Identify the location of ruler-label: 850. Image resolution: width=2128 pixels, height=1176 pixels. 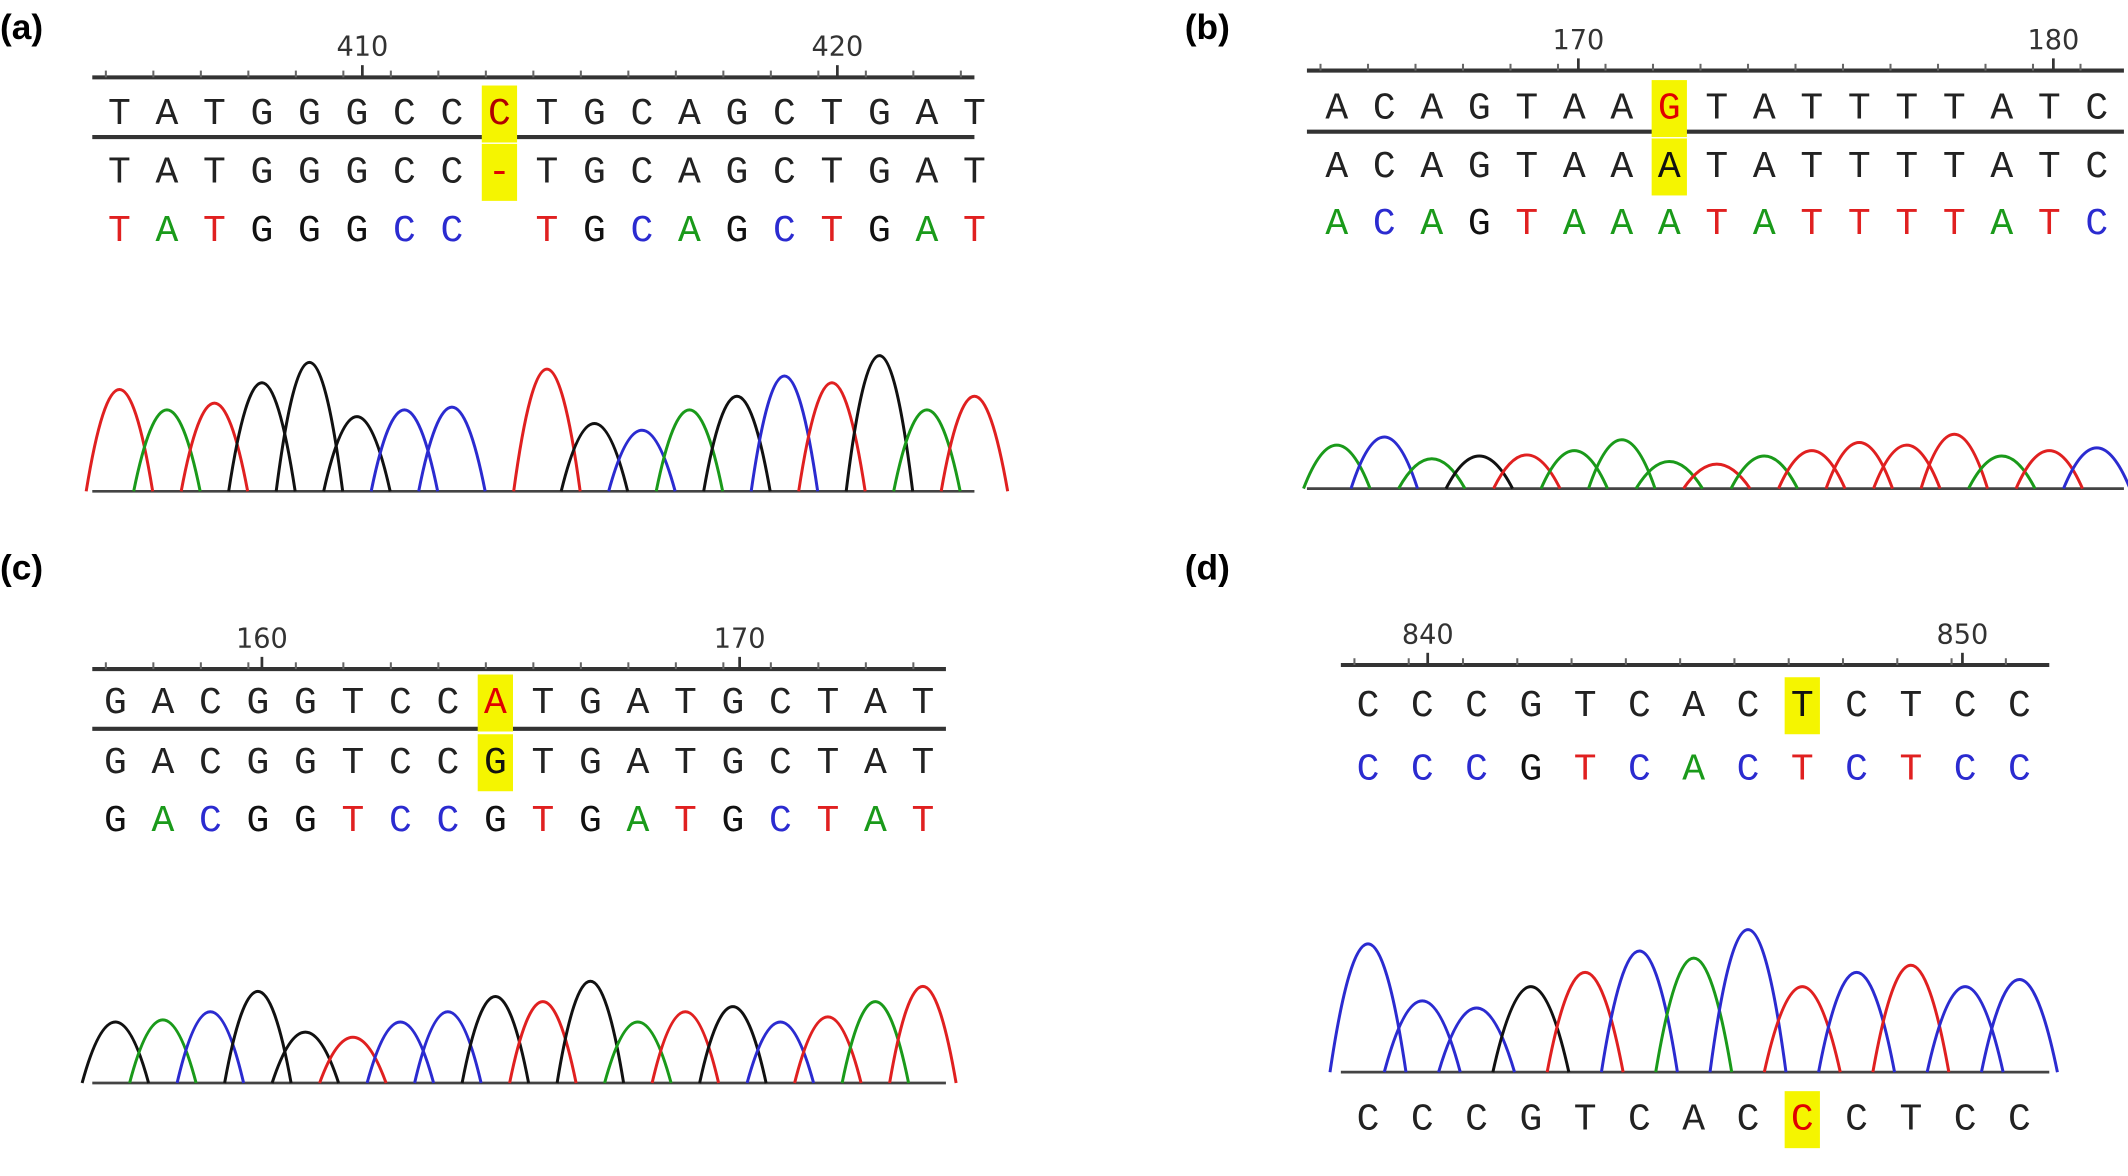
(1963, 634).